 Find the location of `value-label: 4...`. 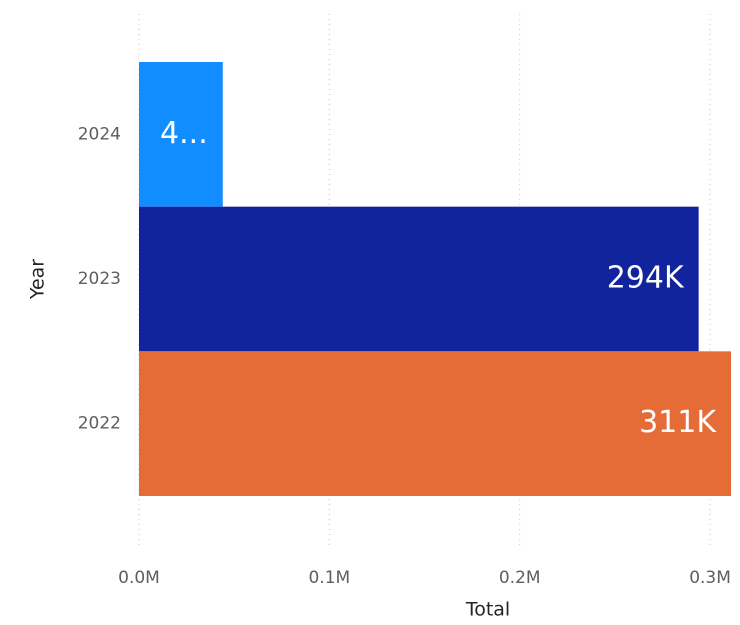

value-label: 4... is located at coordinates (184, 133).